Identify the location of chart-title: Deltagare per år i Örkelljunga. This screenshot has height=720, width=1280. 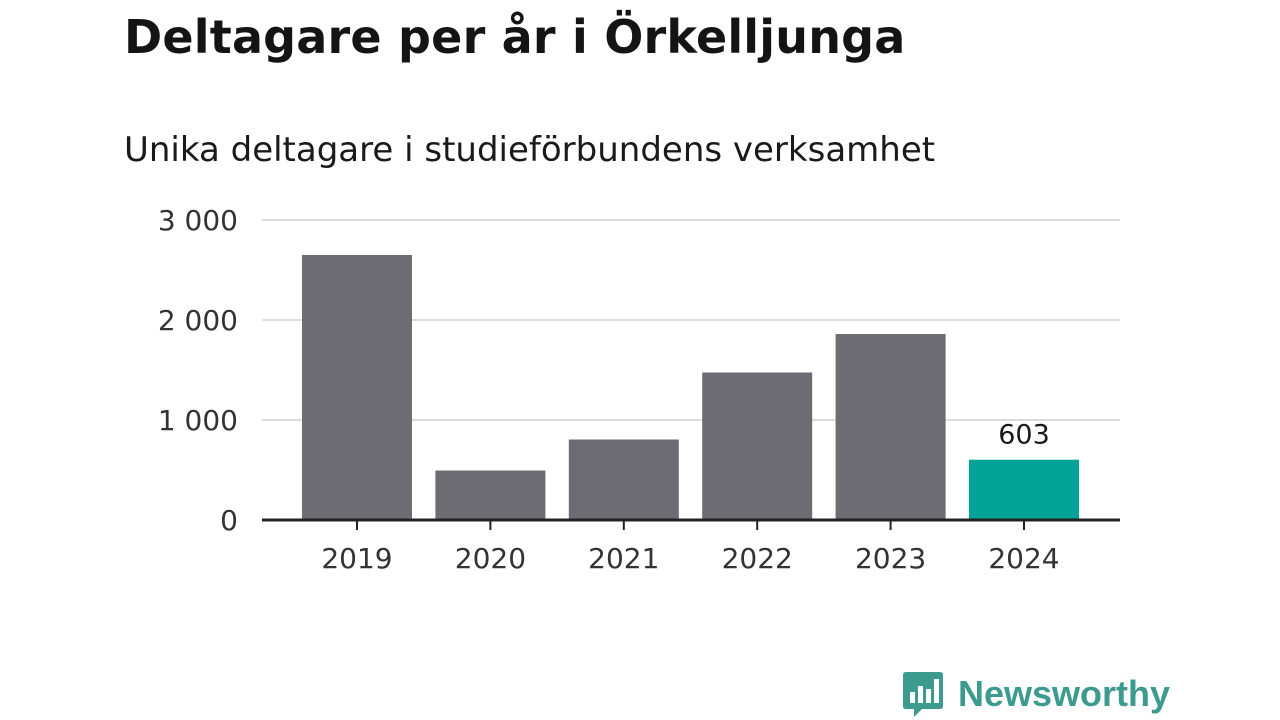
(515, 37).